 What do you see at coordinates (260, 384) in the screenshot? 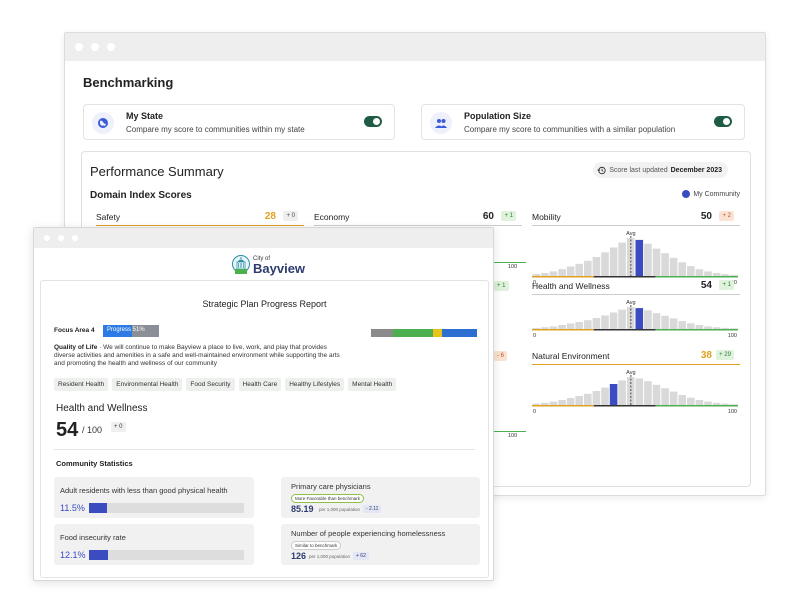
I see `tag-chip: Health Care` at bounding box center [260, 384].